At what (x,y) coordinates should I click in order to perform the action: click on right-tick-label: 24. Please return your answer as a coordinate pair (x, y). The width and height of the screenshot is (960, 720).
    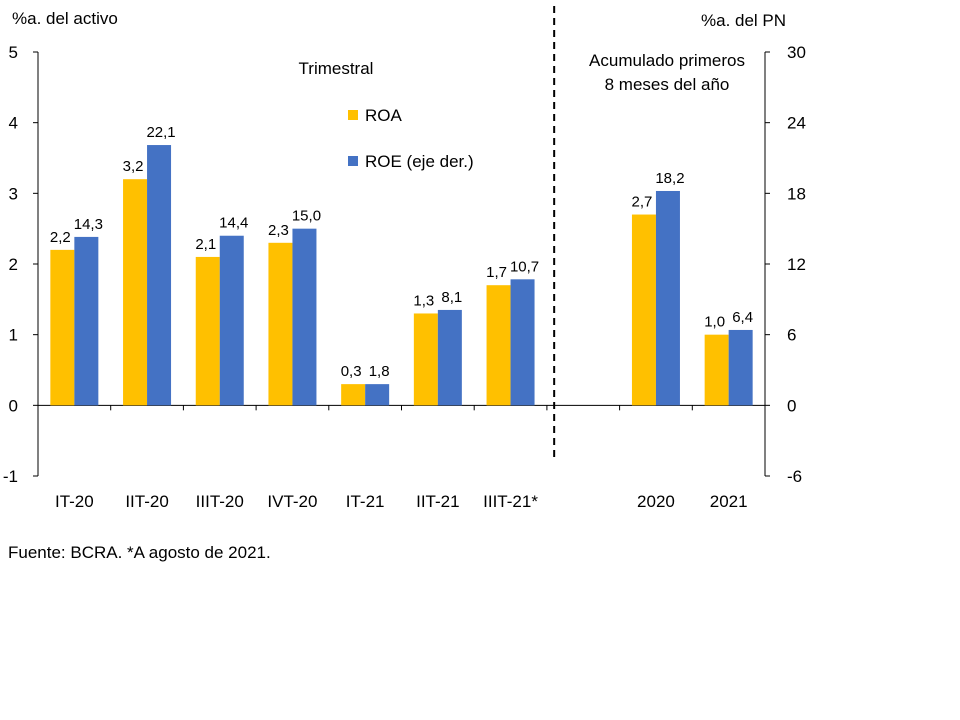
    Looking at the image, I should click on (796, 123).